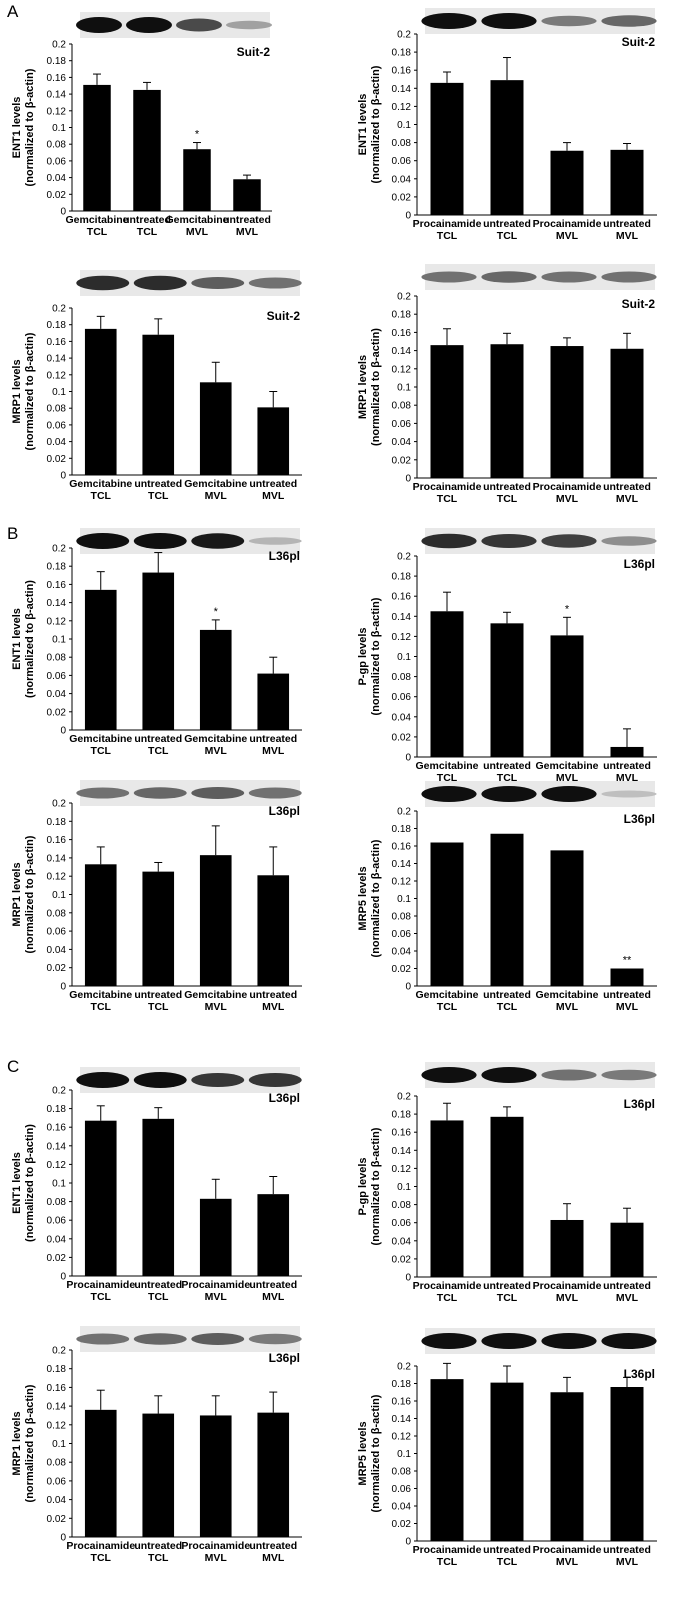  Describe the element at coordinates (17, 1183) in the screenshot. I see `y-axis-label: ENT1 levels` at that location.